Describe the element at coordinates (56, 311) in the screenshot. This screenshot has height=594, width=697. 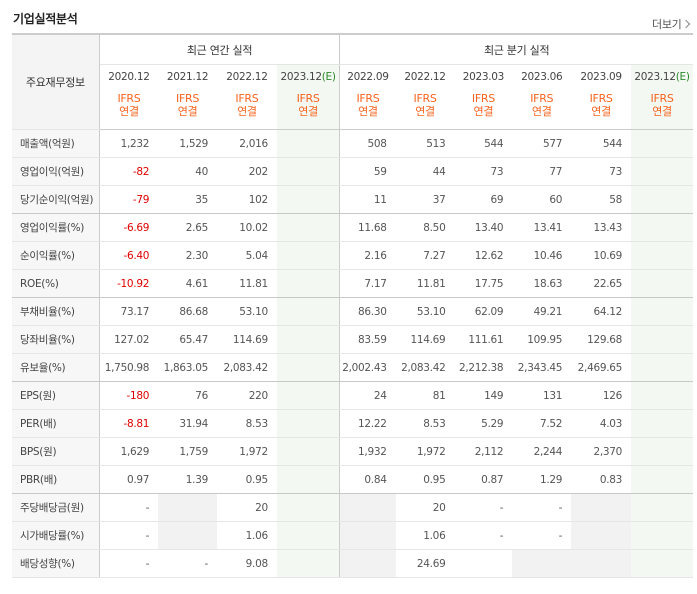
I see `row-label: 부채비율(%)` at that location.